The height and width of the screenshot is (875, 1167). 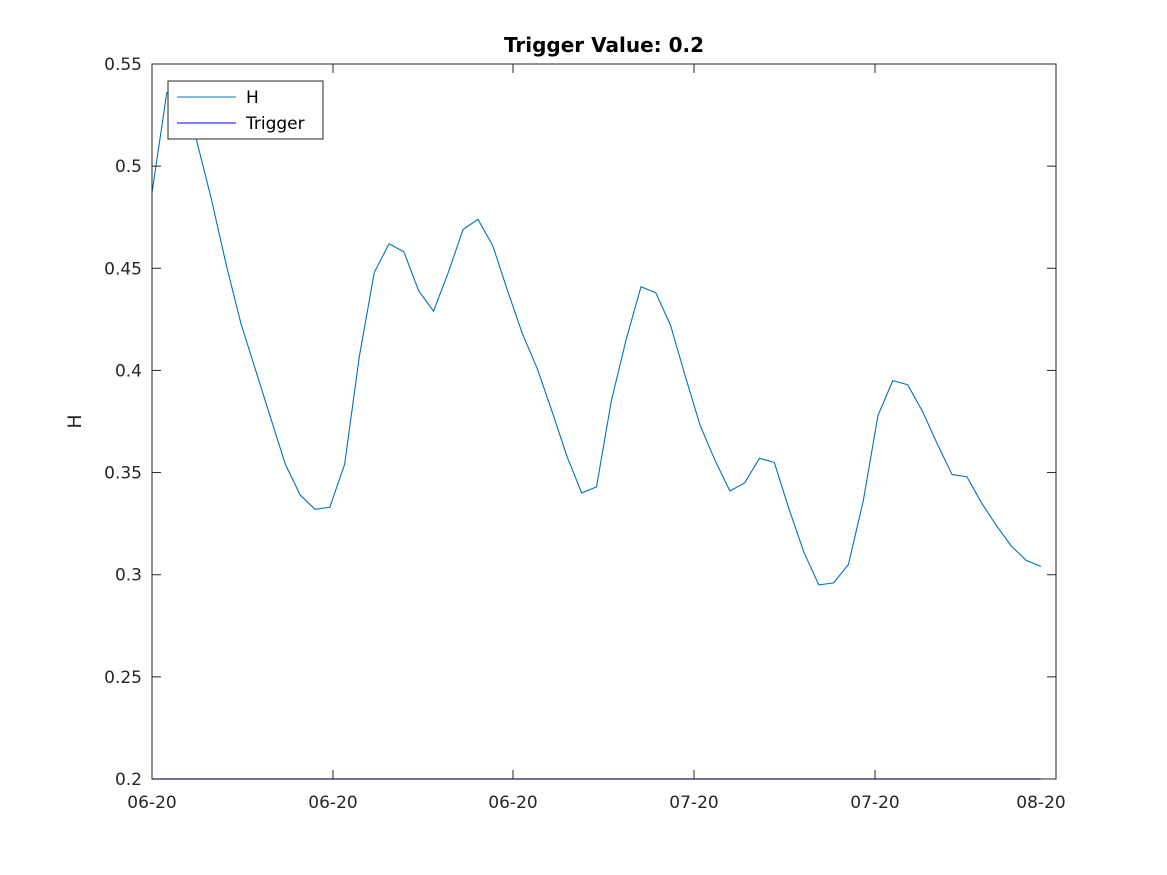 I want to click on y-tick-label: 0.45, so click(x=123, y=269).